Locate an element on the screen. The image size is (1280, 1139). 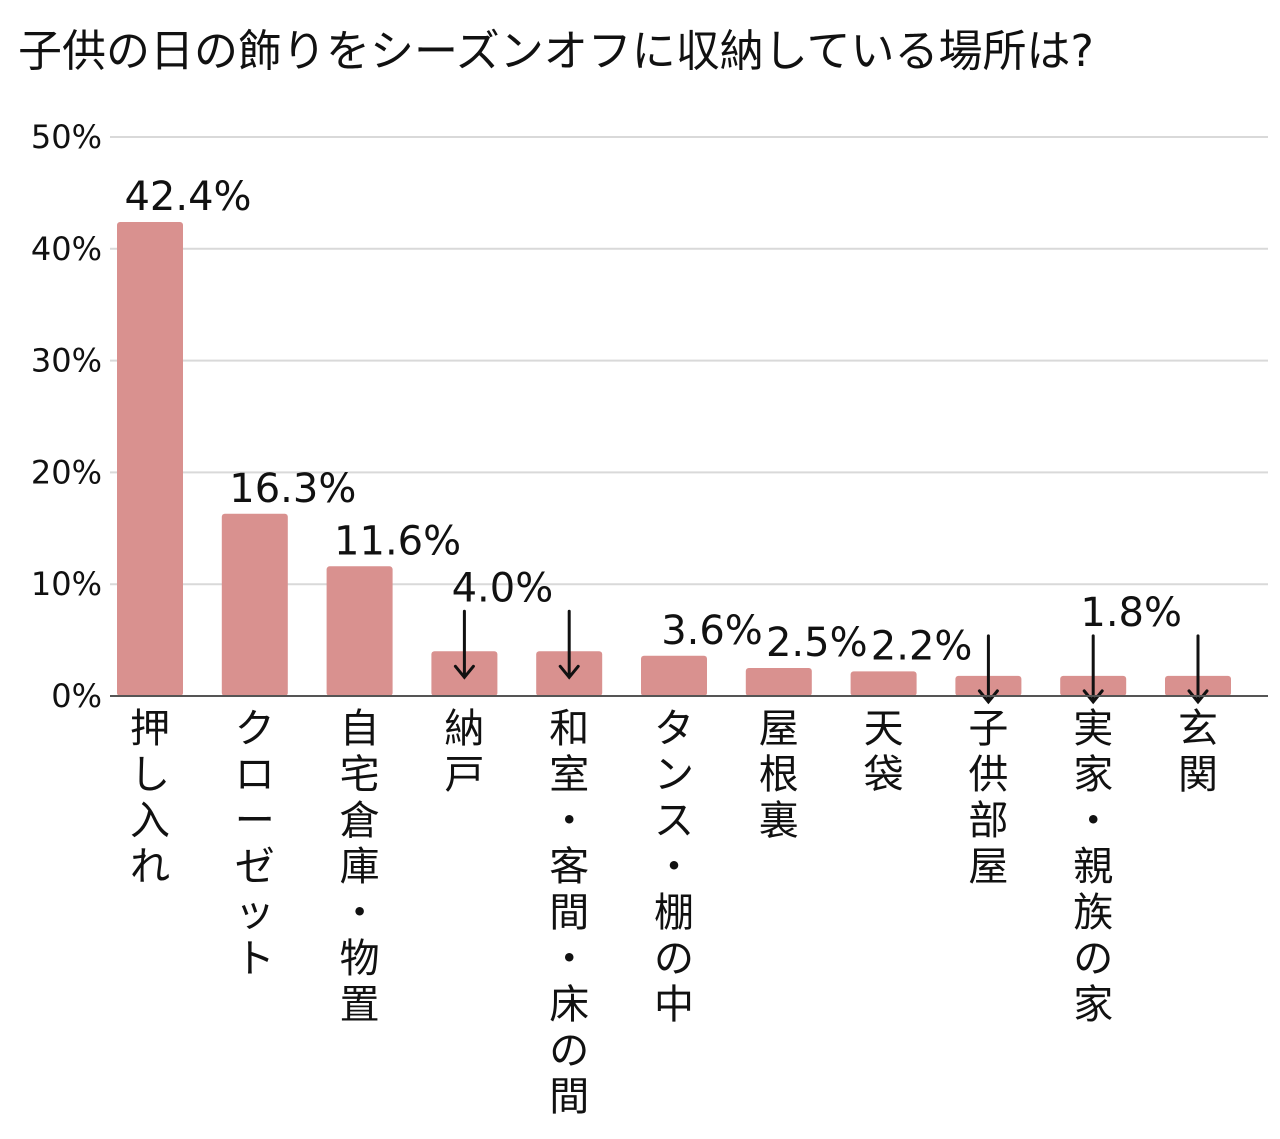
data-label: 1.8% is located at coordinates (1131, 613).